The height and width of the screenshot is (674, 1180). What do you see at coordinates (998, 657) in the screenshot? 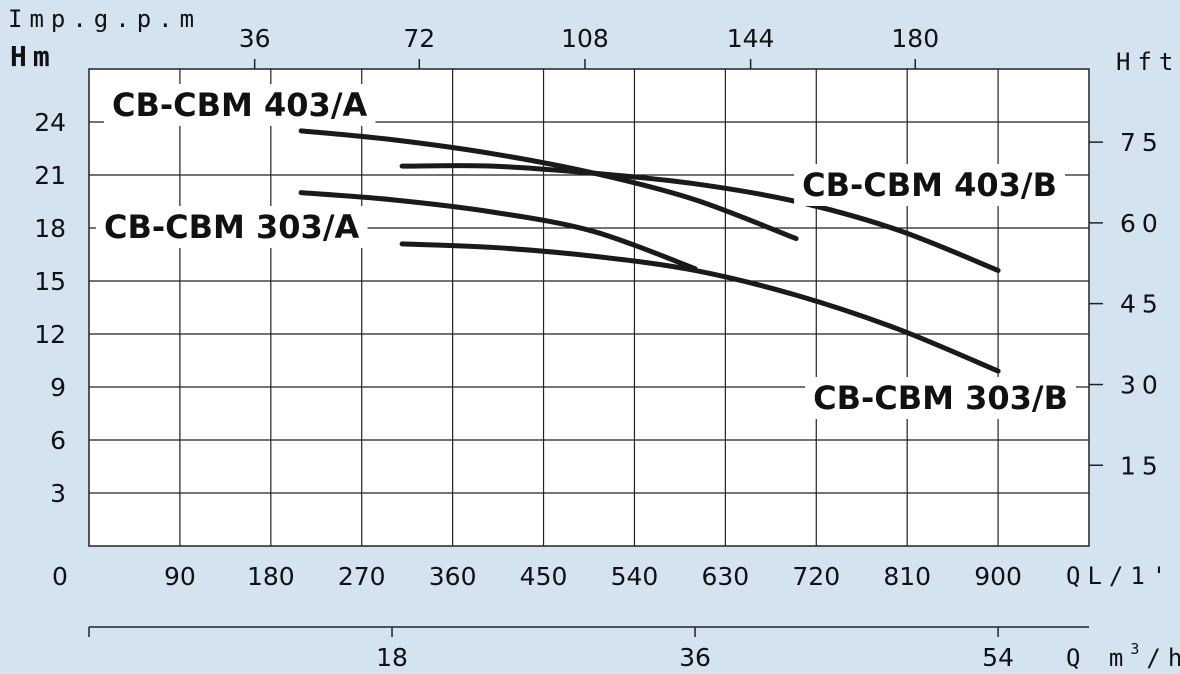
I see `axis2-tick-label: 54` at bounding box center [998, 657].